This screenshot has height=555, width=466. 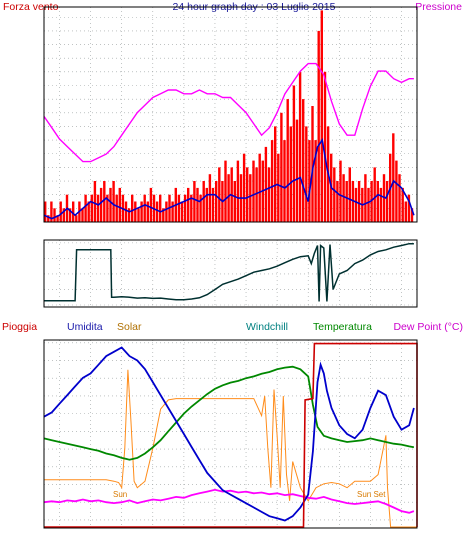 What do you see at coordinates (228, 112) in the screenshot?
I see `pressure-line` at bounding box center [228, 112].